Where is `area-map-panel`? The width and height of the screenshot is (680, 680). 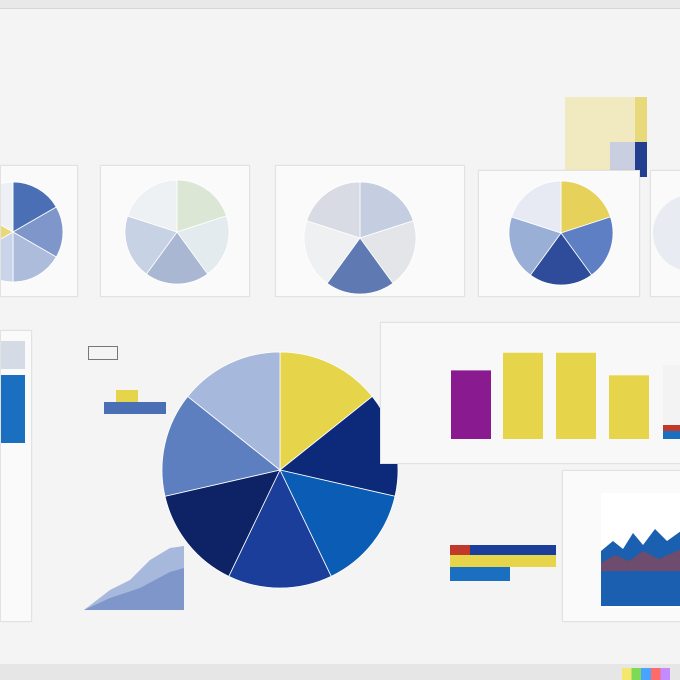
area-map-panel is located at coordinates (621, 546).